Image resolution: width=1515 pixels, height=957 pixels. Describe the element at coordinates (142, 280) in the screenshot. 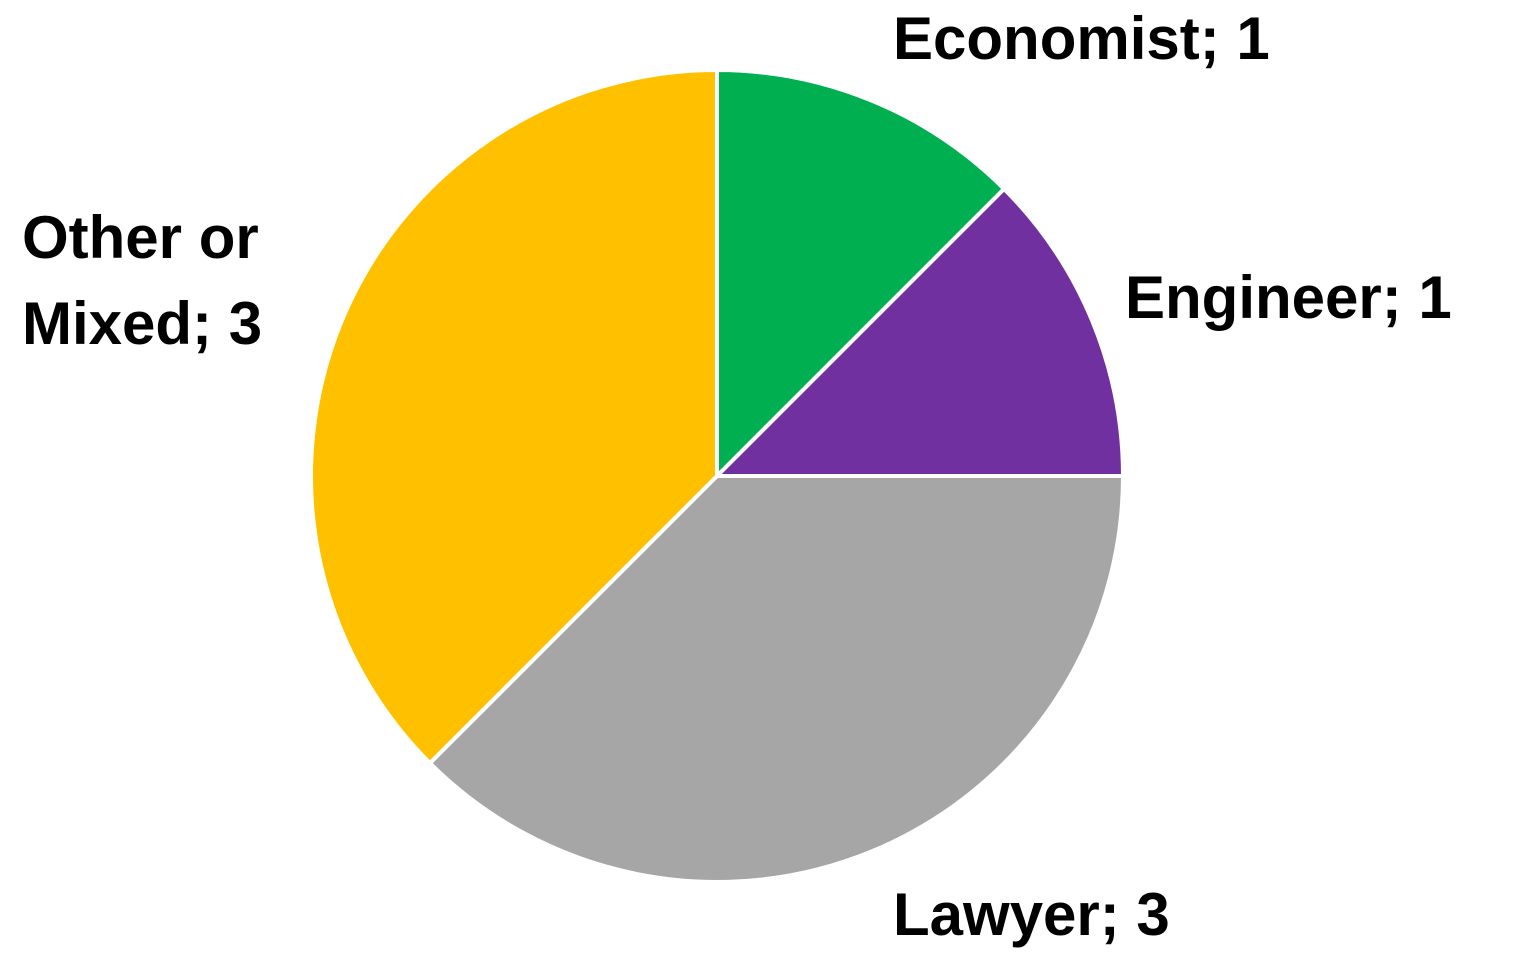

I see `data-label: Other or Mixed; 3` at that location.